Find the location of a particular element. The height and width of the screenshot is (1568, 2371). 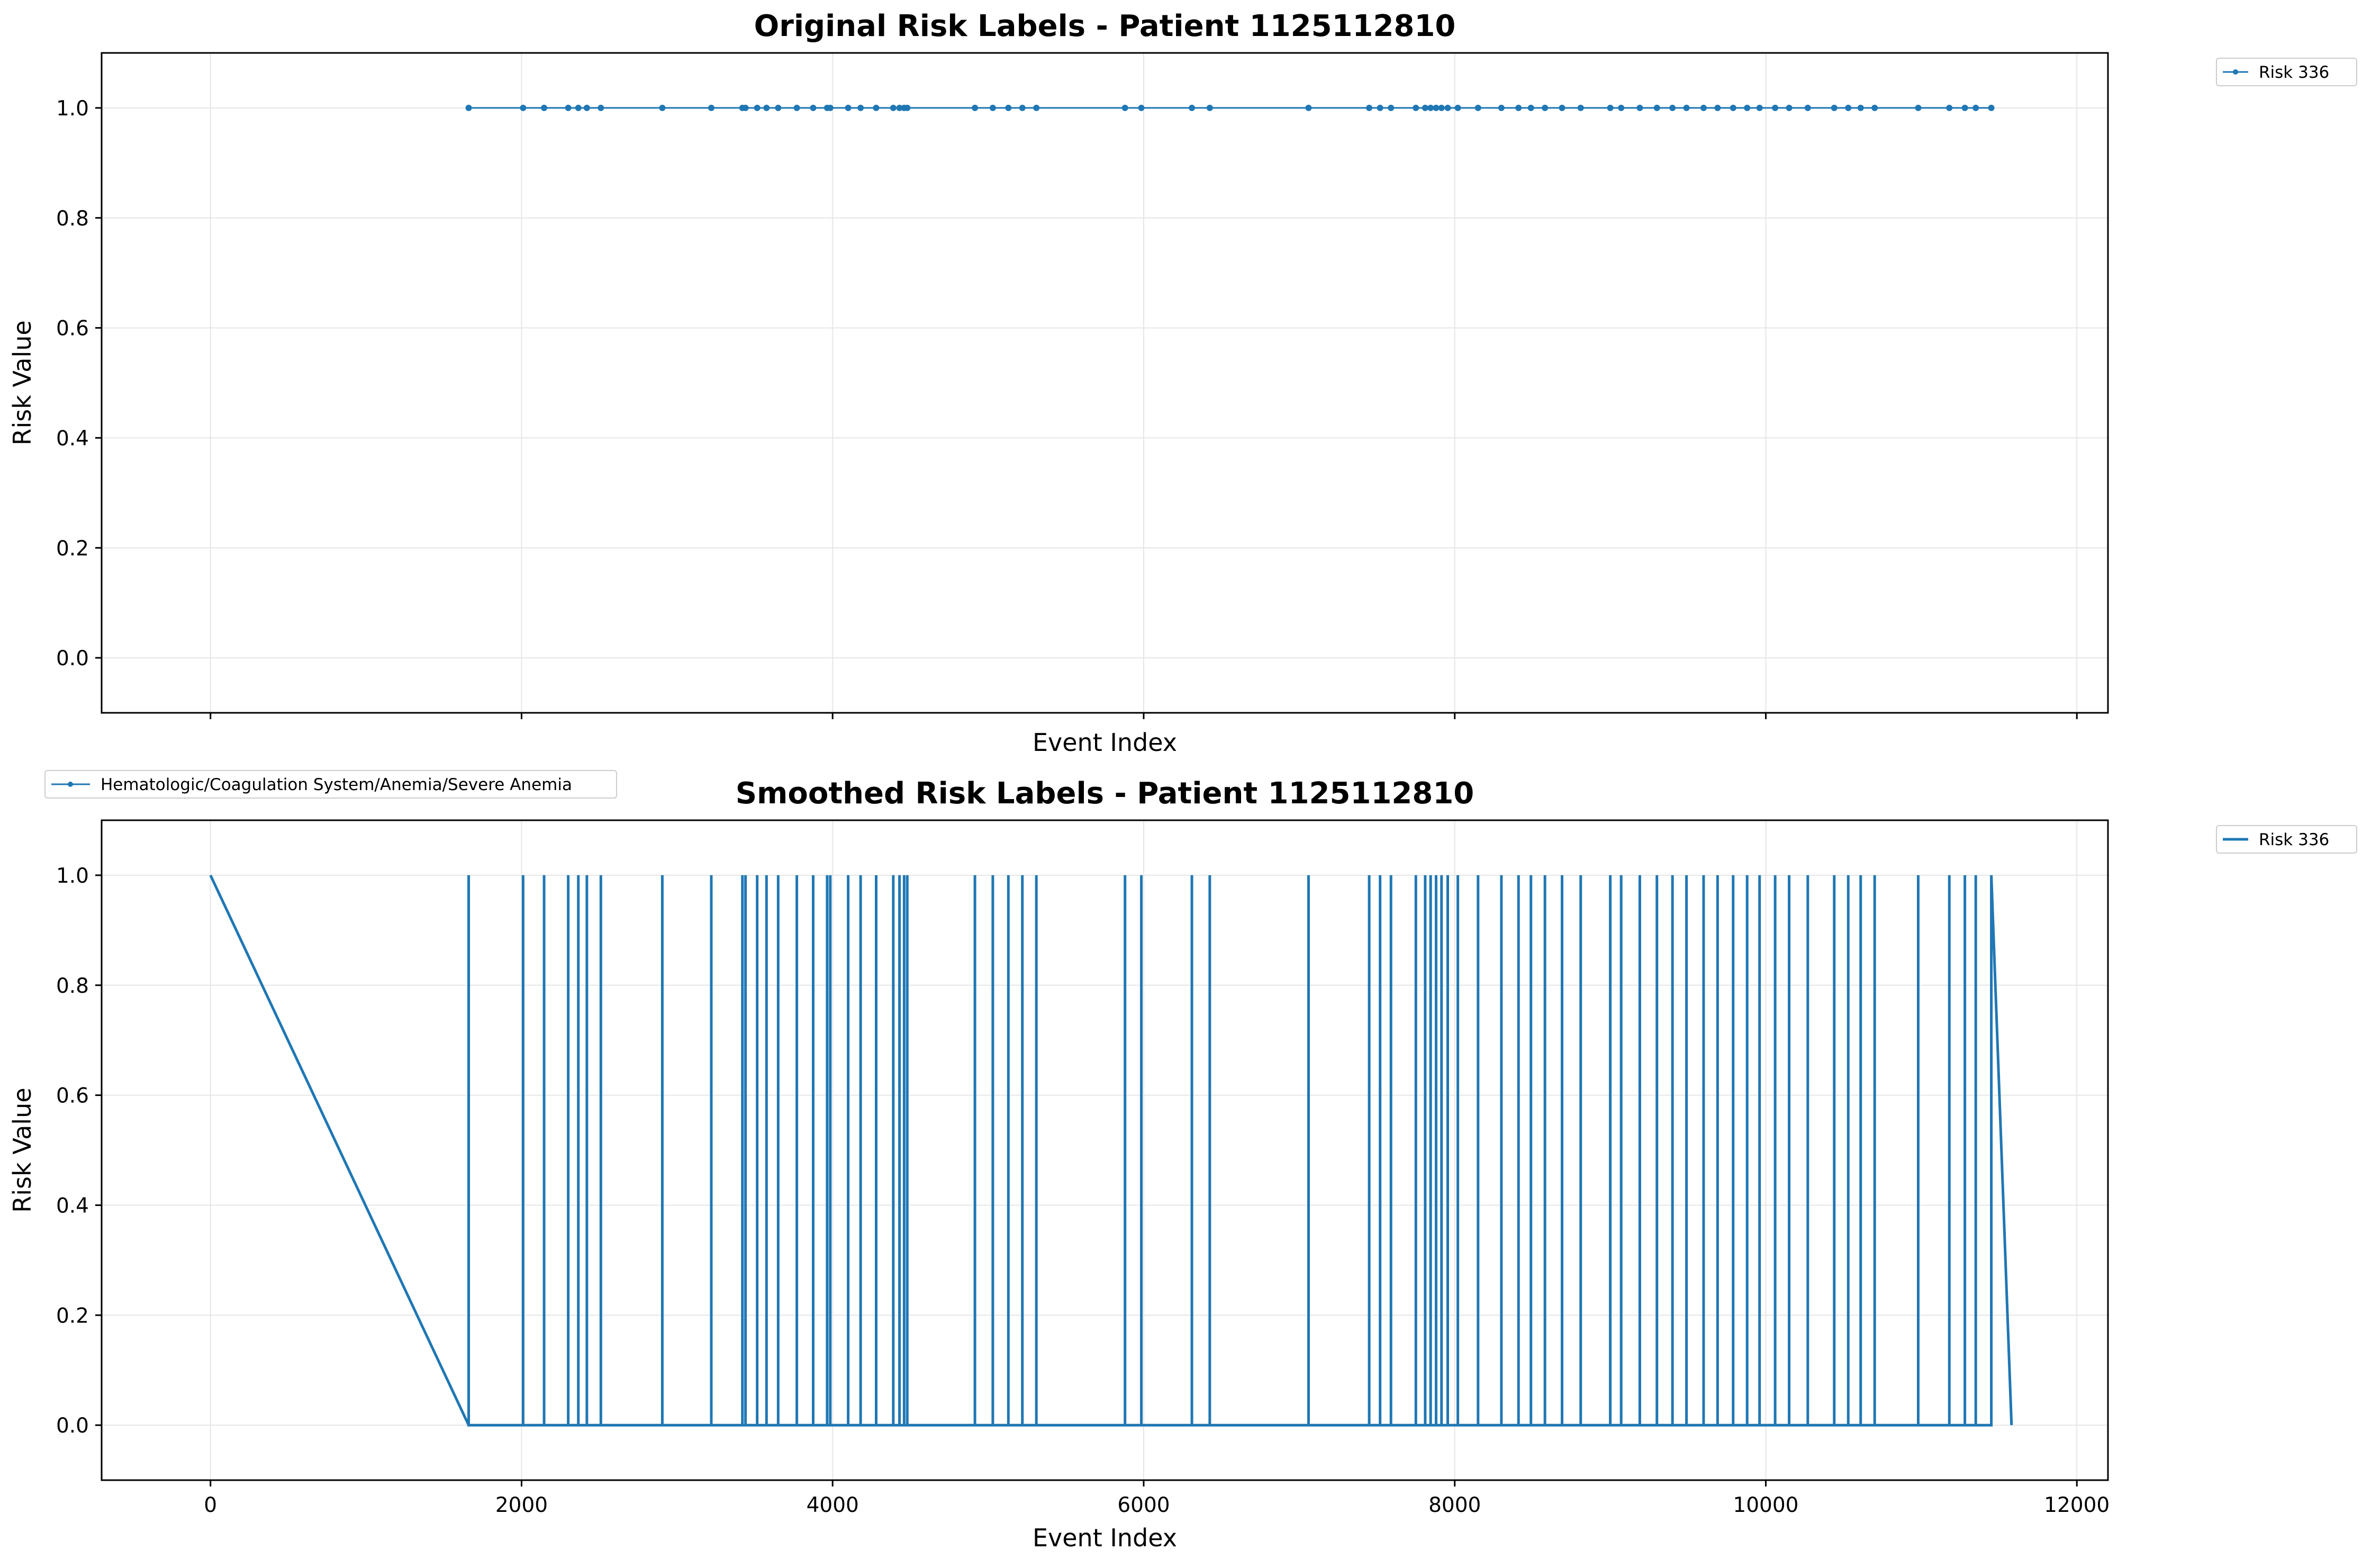

top-chart-legend-box is located at coordinates (2287, 72).